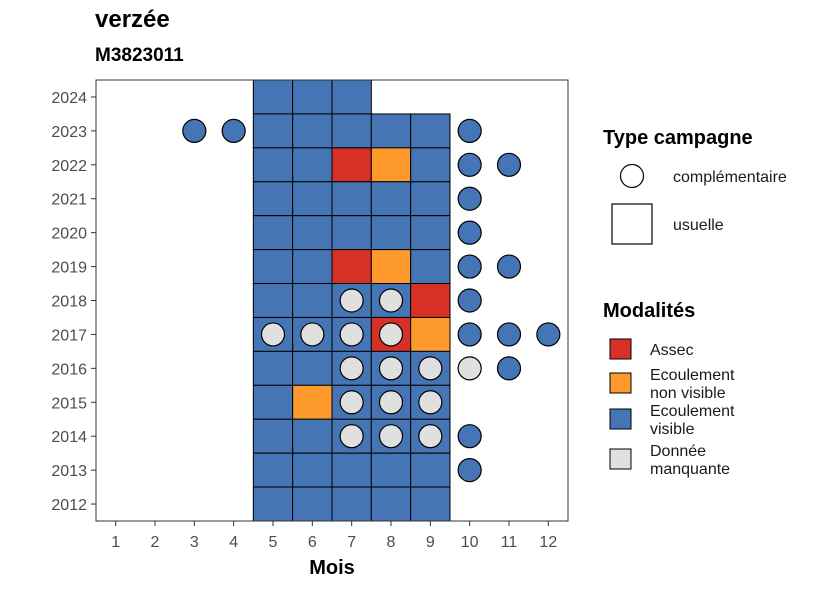  What do you see at coordinates (698, 225) in the screenshot?
I see `shape-legend-label-1: usuelle` at bounding box center [698, 225].